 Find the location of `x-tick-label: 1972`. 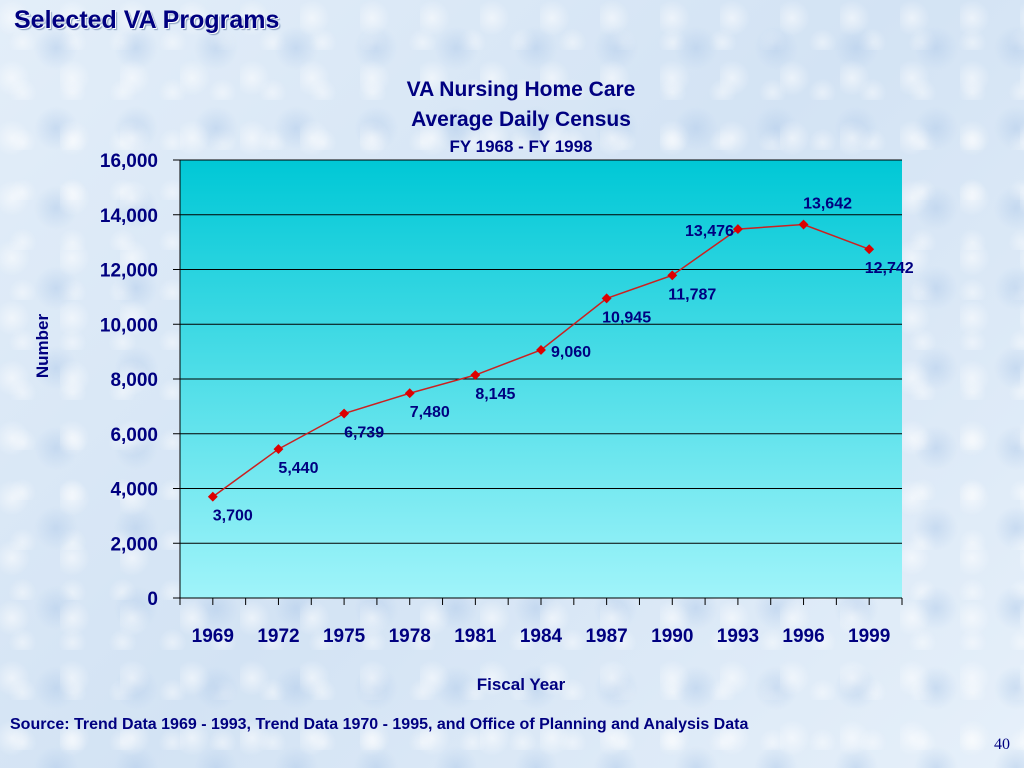

x-tick-label: 1972 is located at coordinates (278, 636).